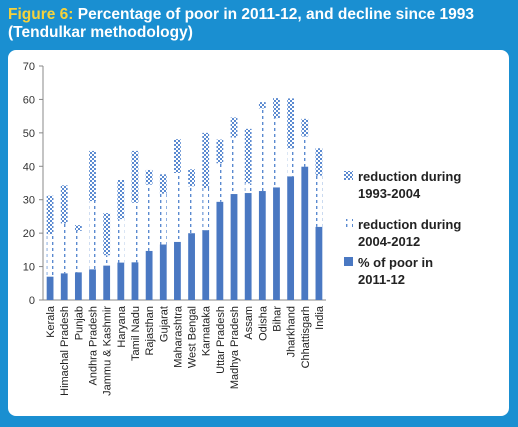 This screenshot has height=427, width=518. What do you see at coordinates (263, 323) in the screenshot?
I see `x-tick-label: Odisha` at bounding box center [263, 323].